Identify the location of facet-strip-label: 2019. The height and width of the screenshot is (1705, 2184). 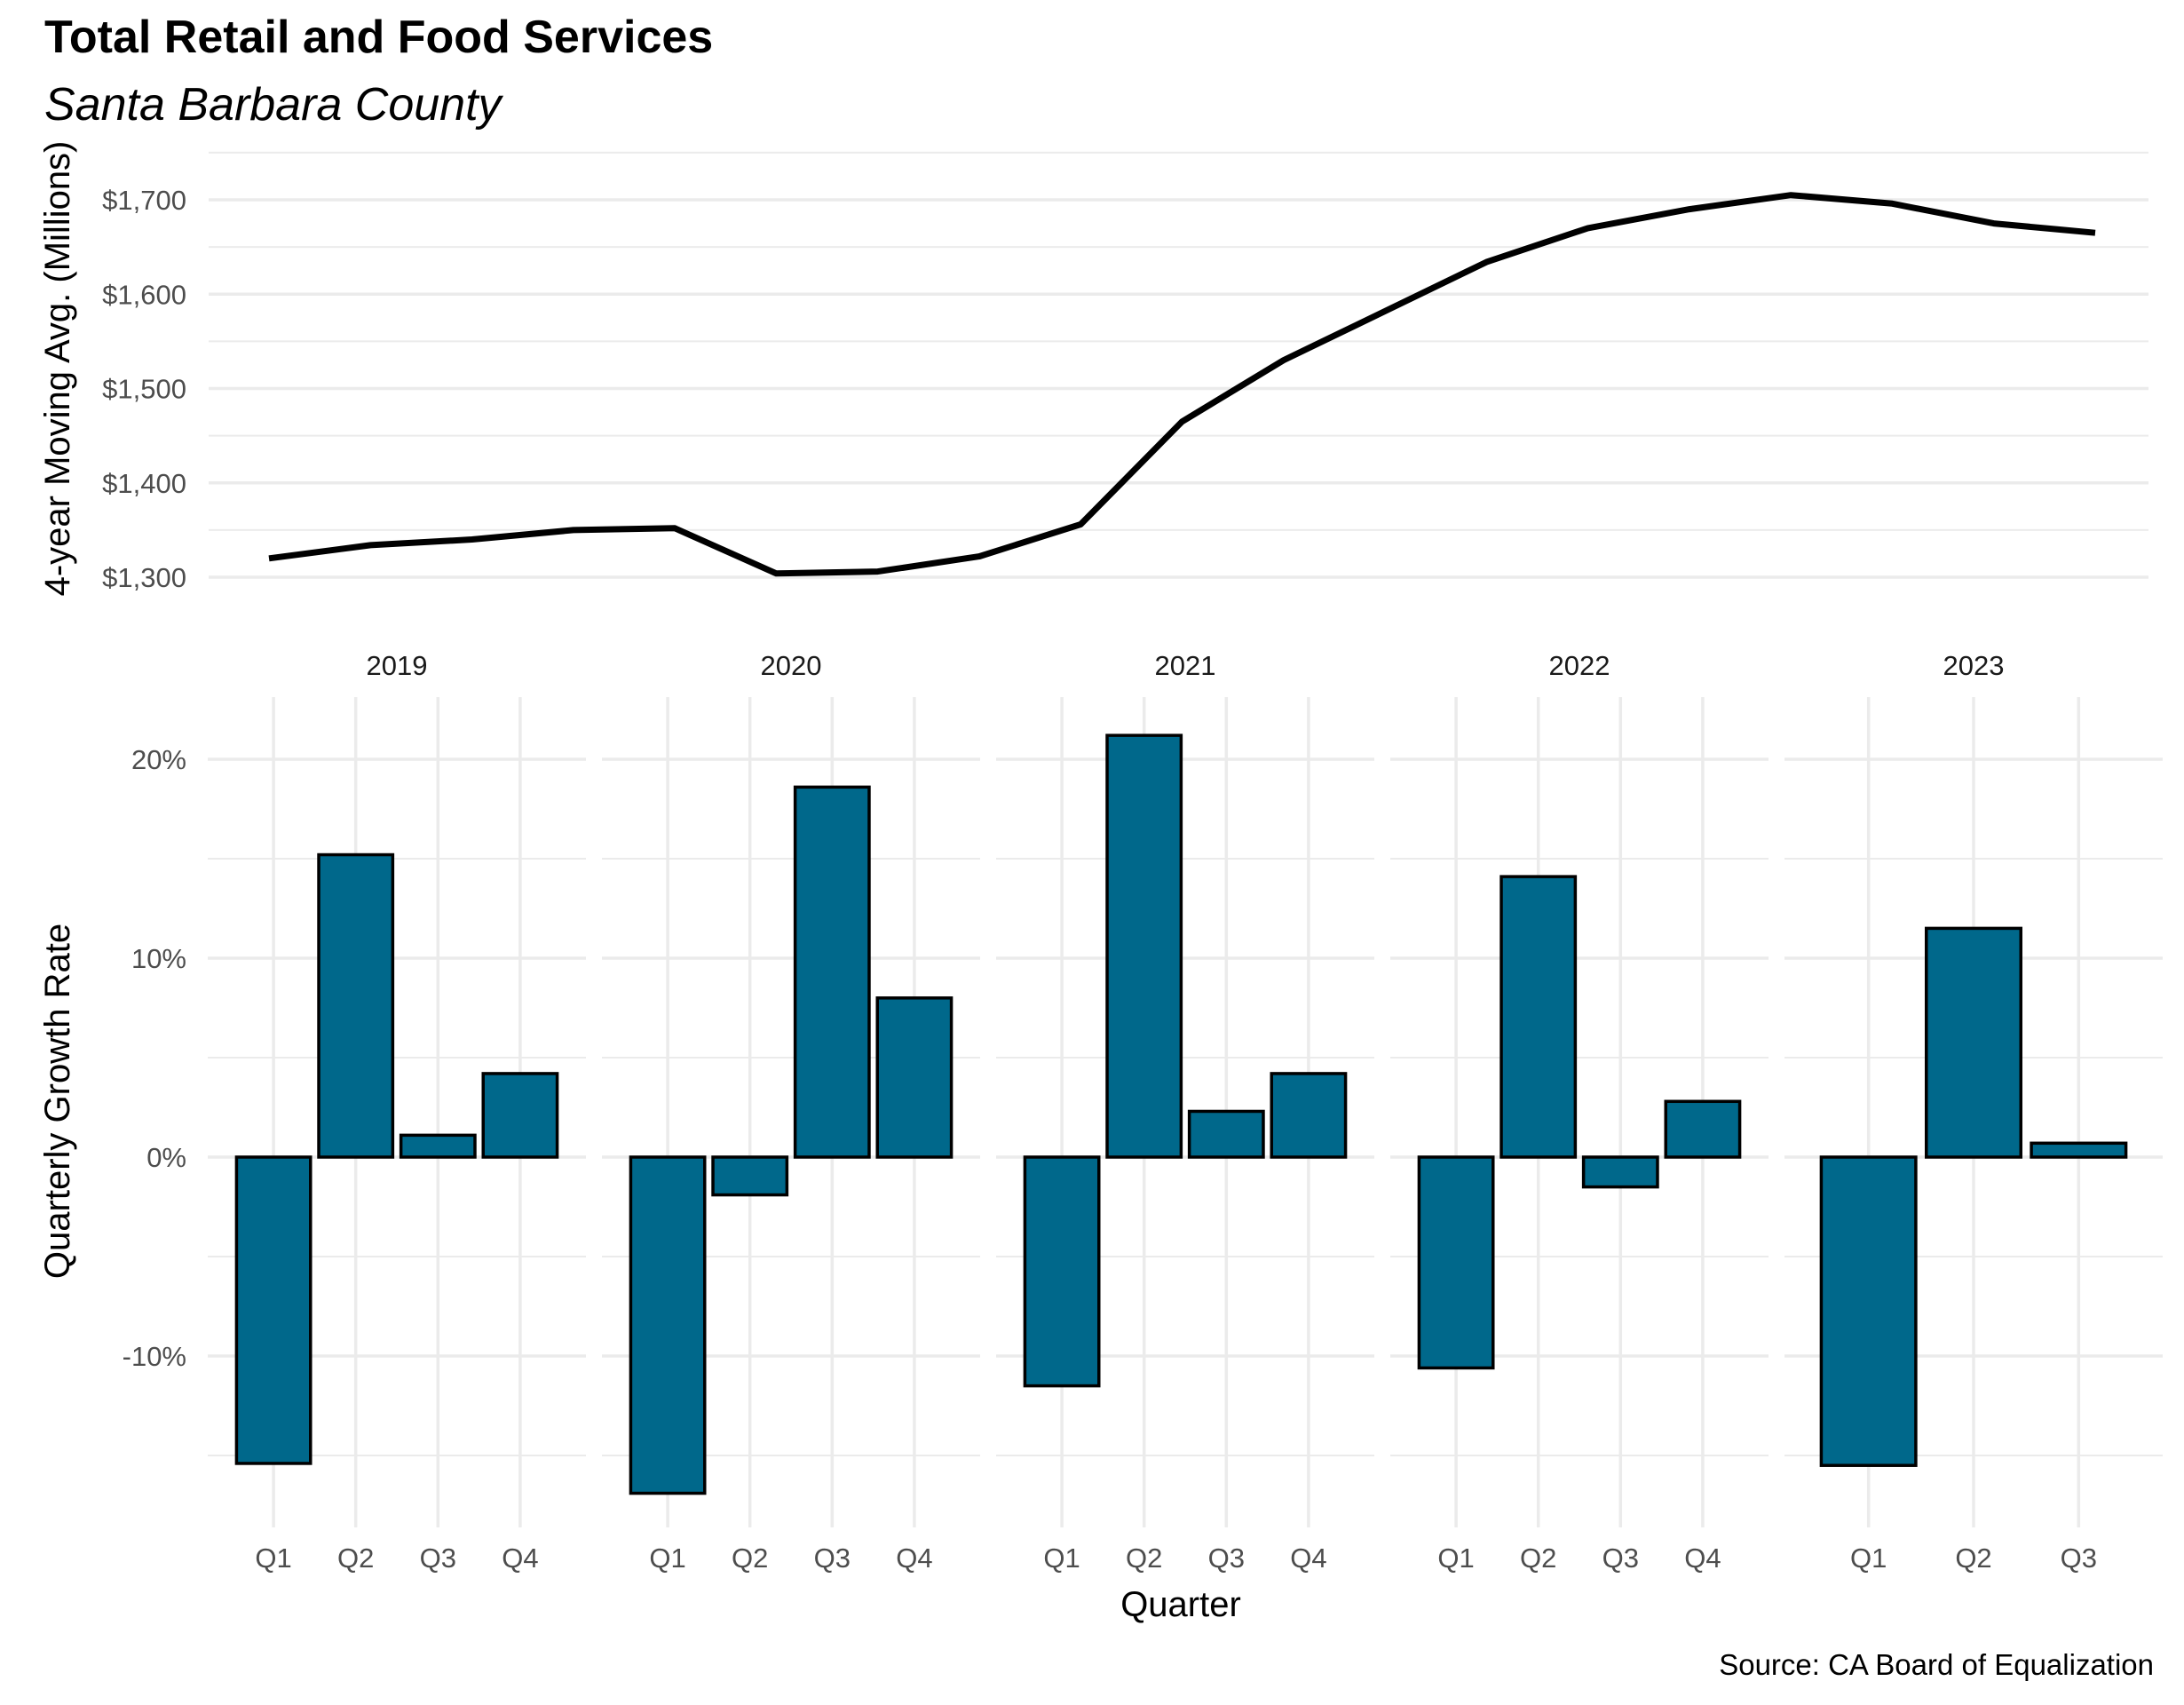
(397, 666).